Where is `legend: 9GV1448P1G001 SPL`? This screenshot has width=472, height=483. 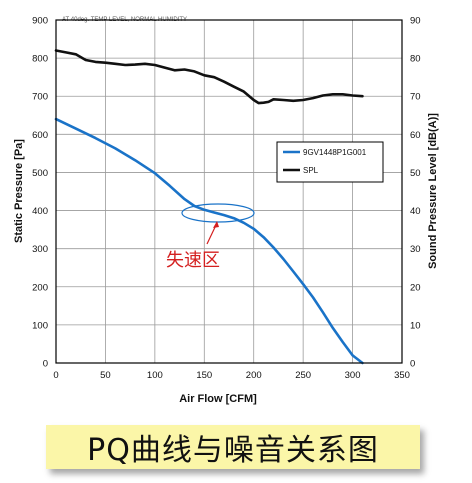
legend: 9GV1448P1G001 SPL is located at coordinates (330, 162).